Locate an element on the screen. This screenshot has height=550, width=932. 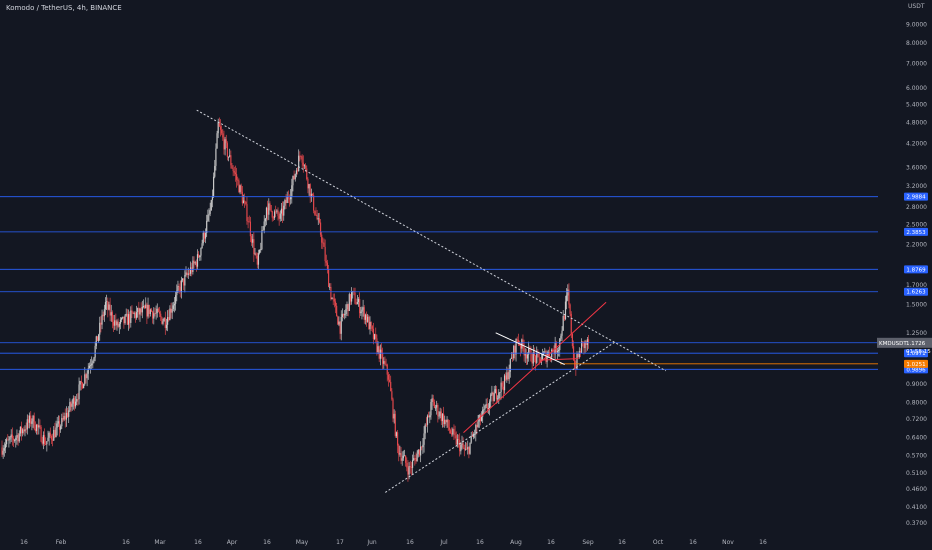
y-tick-label: 0.6400 is located at coordinates (916, 437).